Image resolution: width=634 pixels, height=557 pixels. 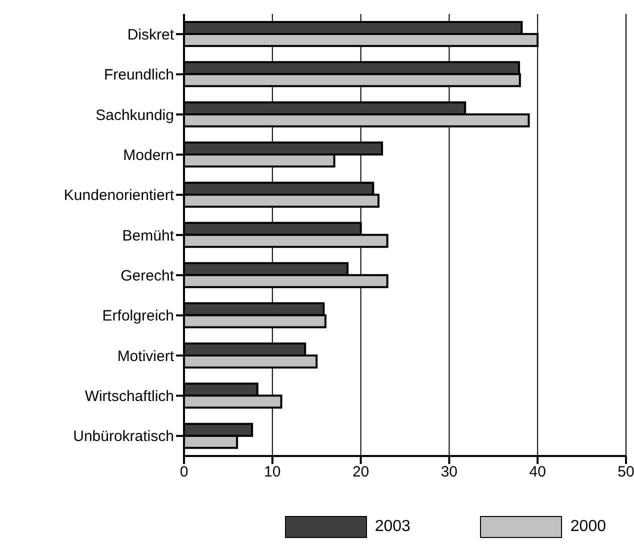 What do you see at coordinates (361, 472) in the screenshot?
I see `x-tick-label: 20` at bounding box center [361, 472].